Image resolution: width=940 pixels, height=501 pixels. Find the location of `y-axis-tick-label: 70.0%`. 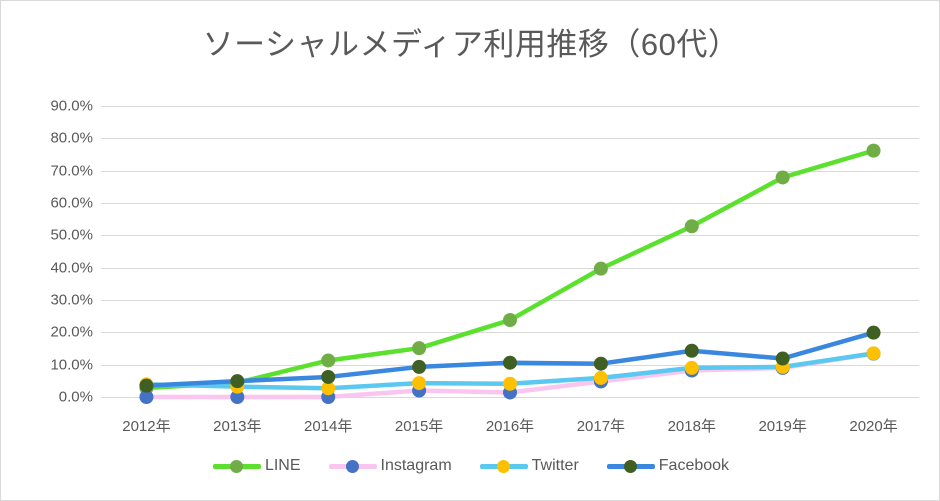

y-axis-tick-label: 70.0% is located at coordinates (71, 171).